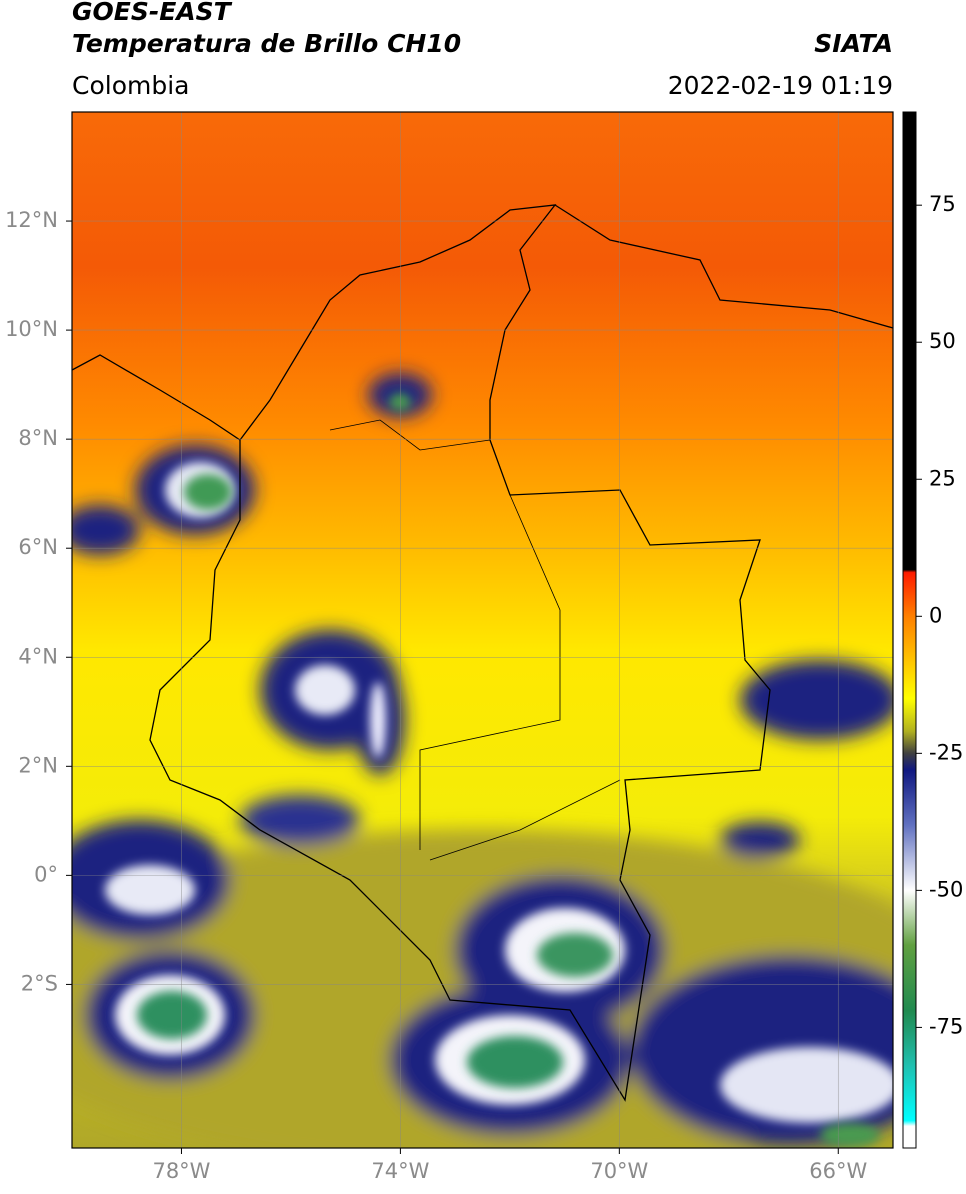 The height and width of the screenshot is (1194, 966). I want to click on y-tick-label: 0°, so click(46, 874).